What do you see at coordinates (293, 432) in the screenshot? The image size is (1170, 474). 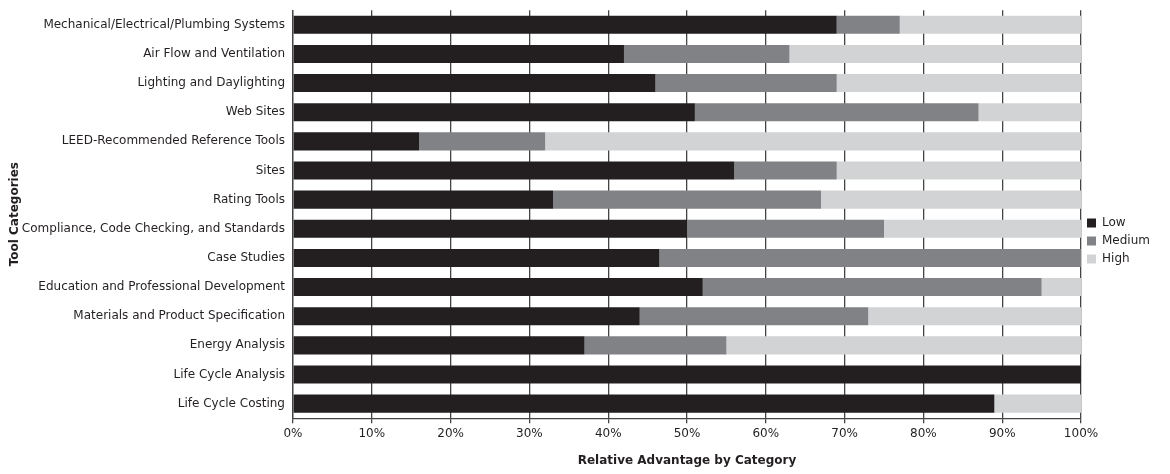 I see `x-tick-label: 0%` at bounding box center [293, 432].